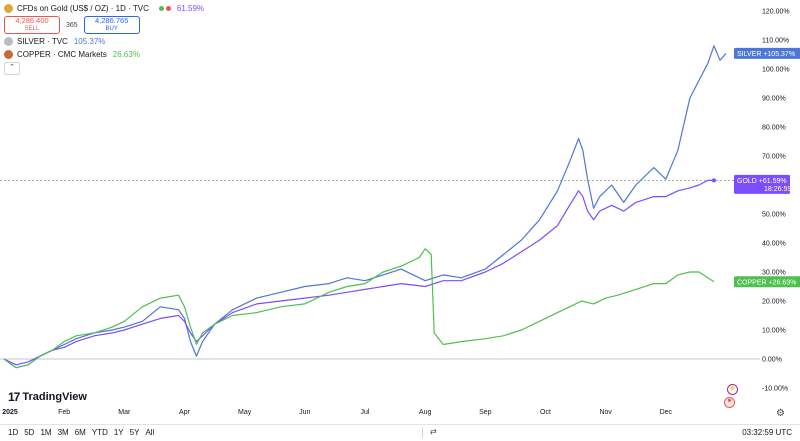 The height and width of the screenshot is (441, 800). I want to click on timeframe-1y-button: 1Y, so click(118, 432).